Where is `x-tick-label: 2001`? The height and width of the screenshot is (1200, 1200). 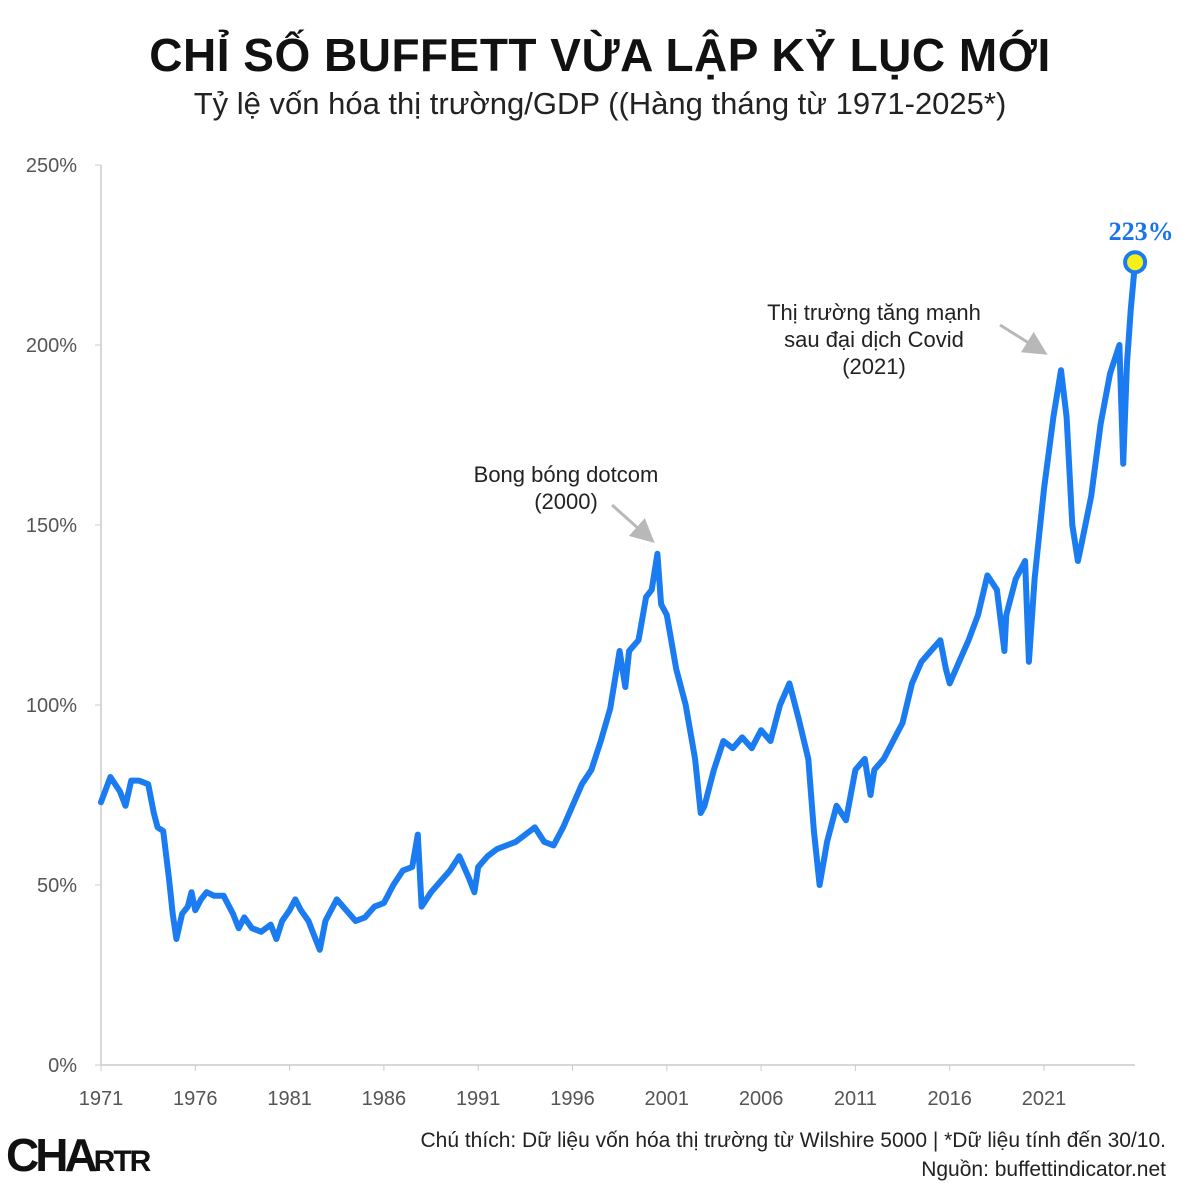
x-tick-label: 2001 is located at coordinates (667, 1099).